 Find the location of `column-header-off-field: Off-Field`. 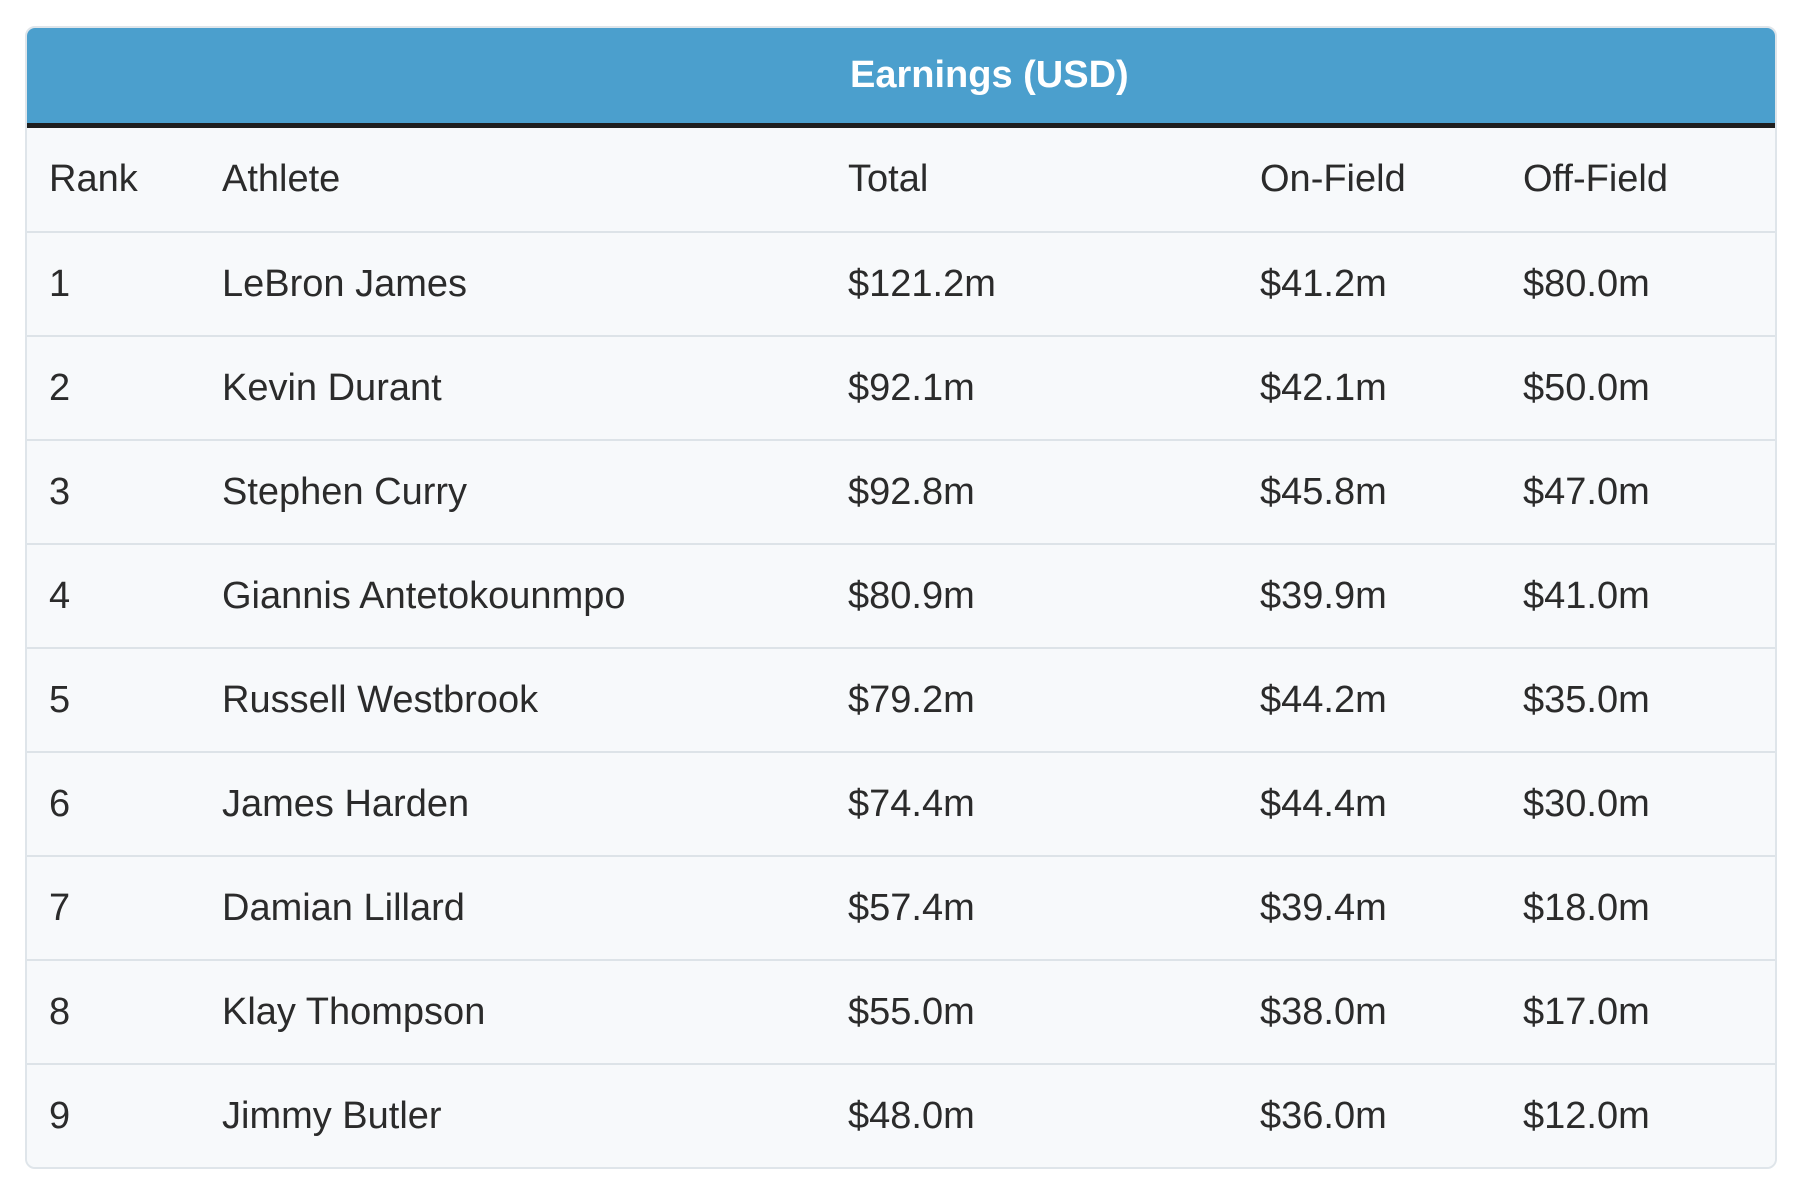

column-header-off-field: Off-Field is located at coordinates (1638, 180).